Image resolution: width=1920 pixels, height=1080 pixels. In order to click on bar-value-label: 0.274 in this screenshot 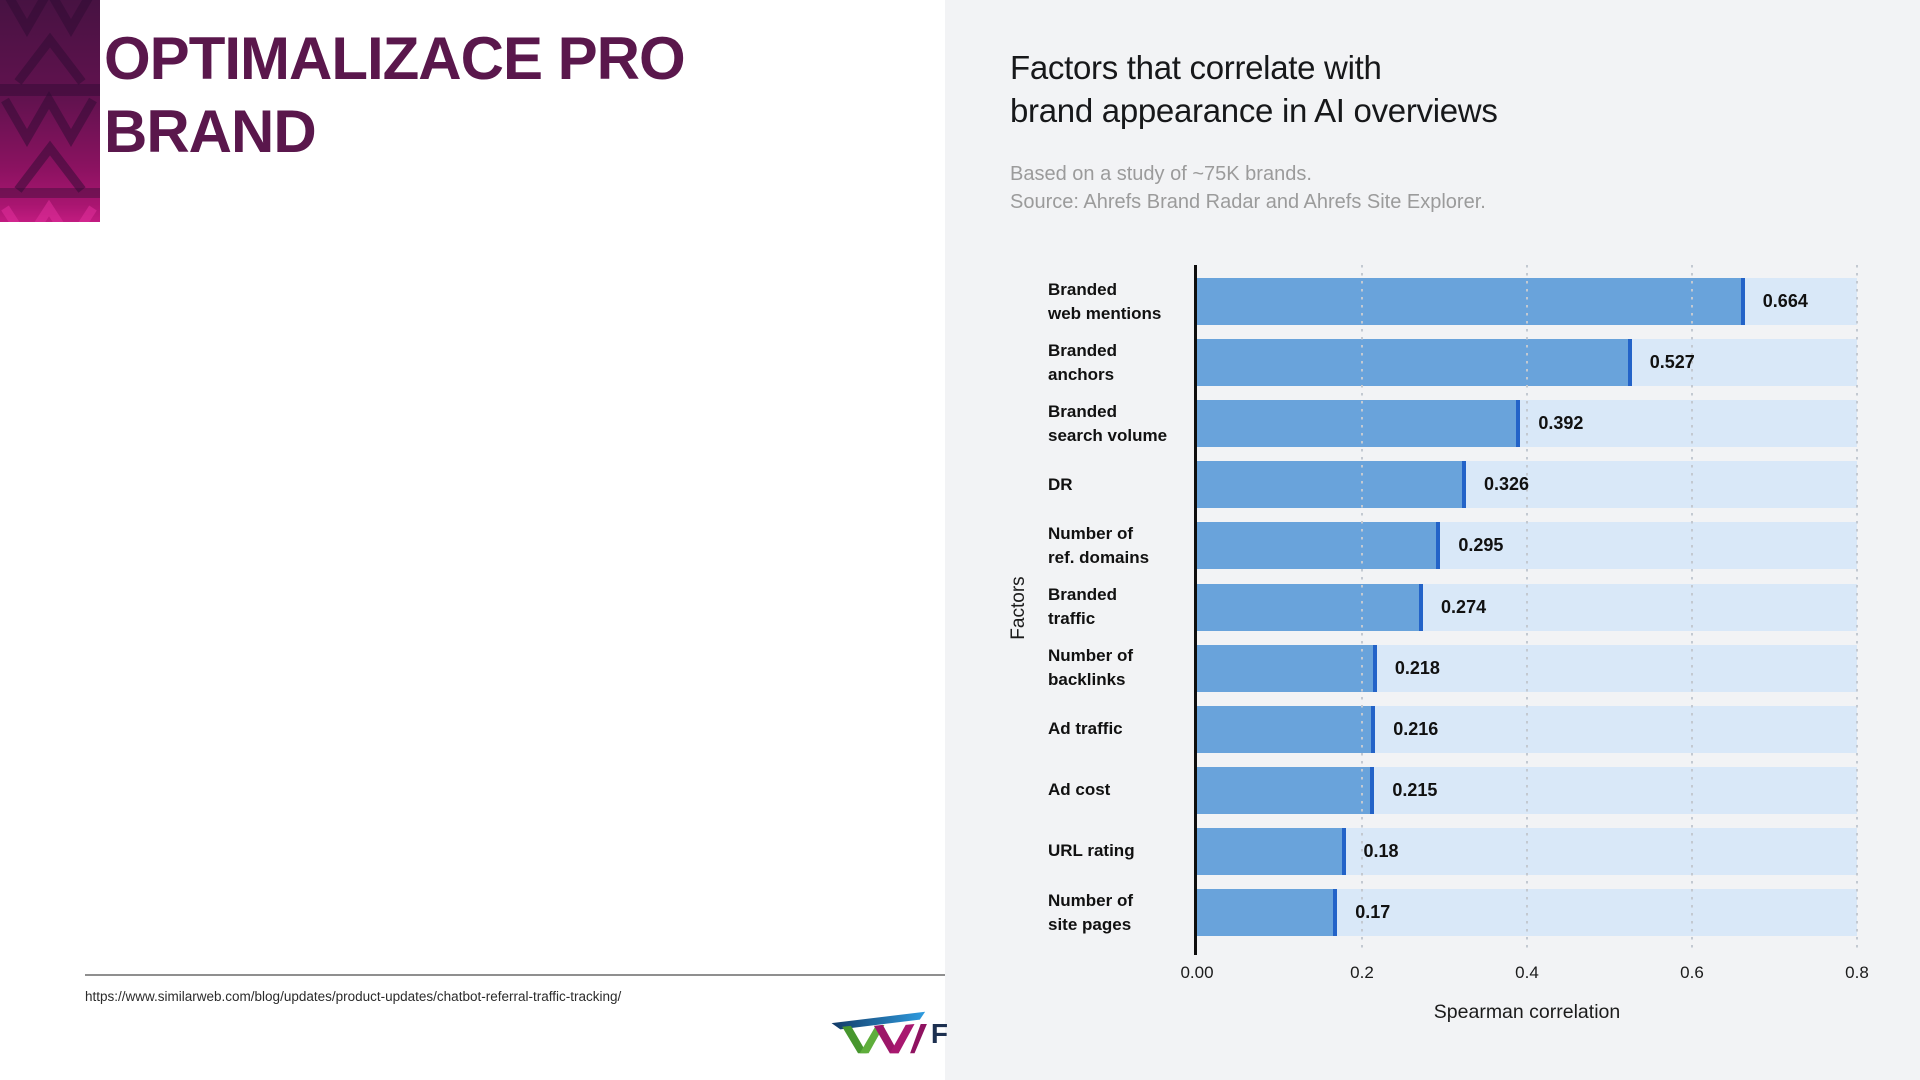, I will do `click(1464, 606)`.